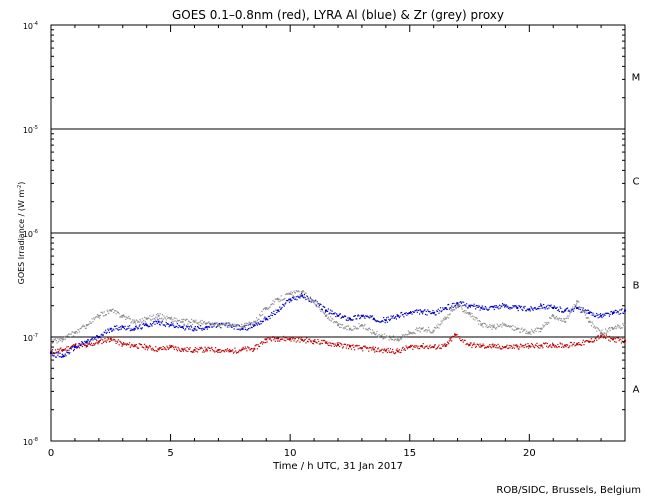  Describe the element at coordinates (21, 183) in the screenshot. I see `y-axis-label-close: )` at that location.